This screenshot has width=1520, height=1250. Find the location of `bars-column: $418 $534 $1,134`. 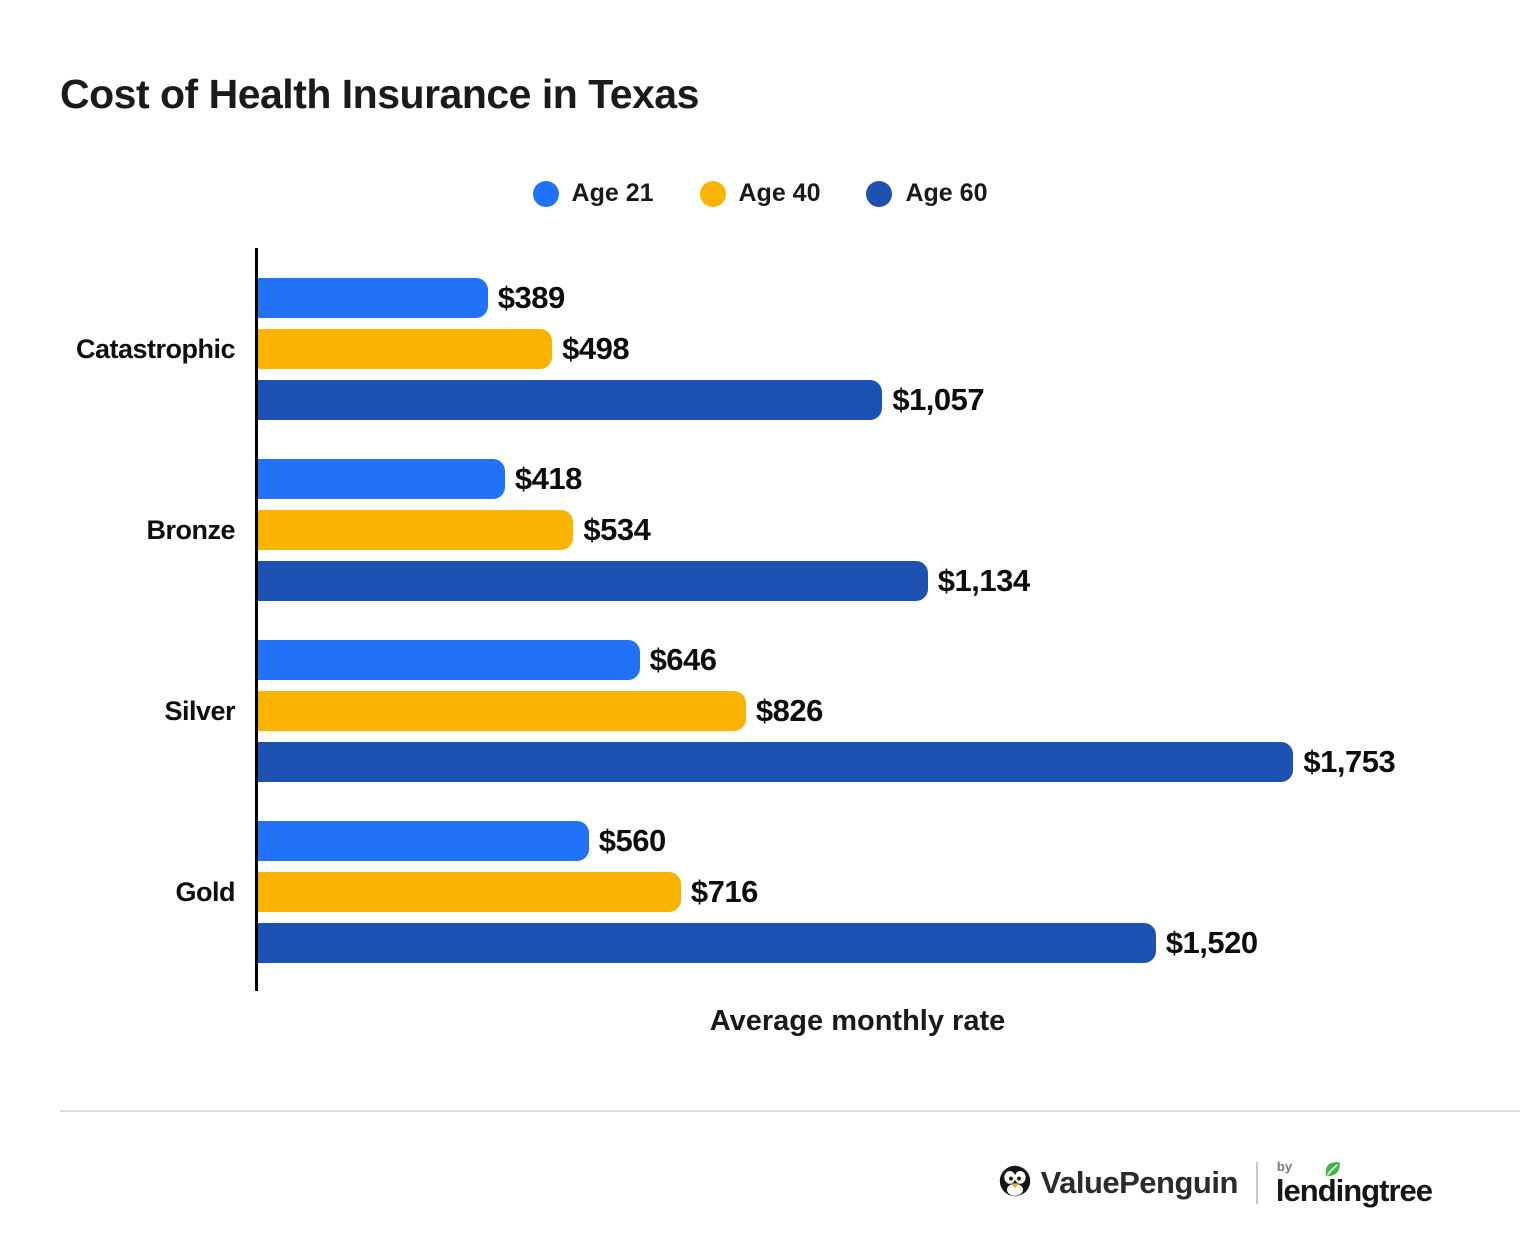

bars-column: $418 $534 $1,134 is located at coordinates (859, 530).